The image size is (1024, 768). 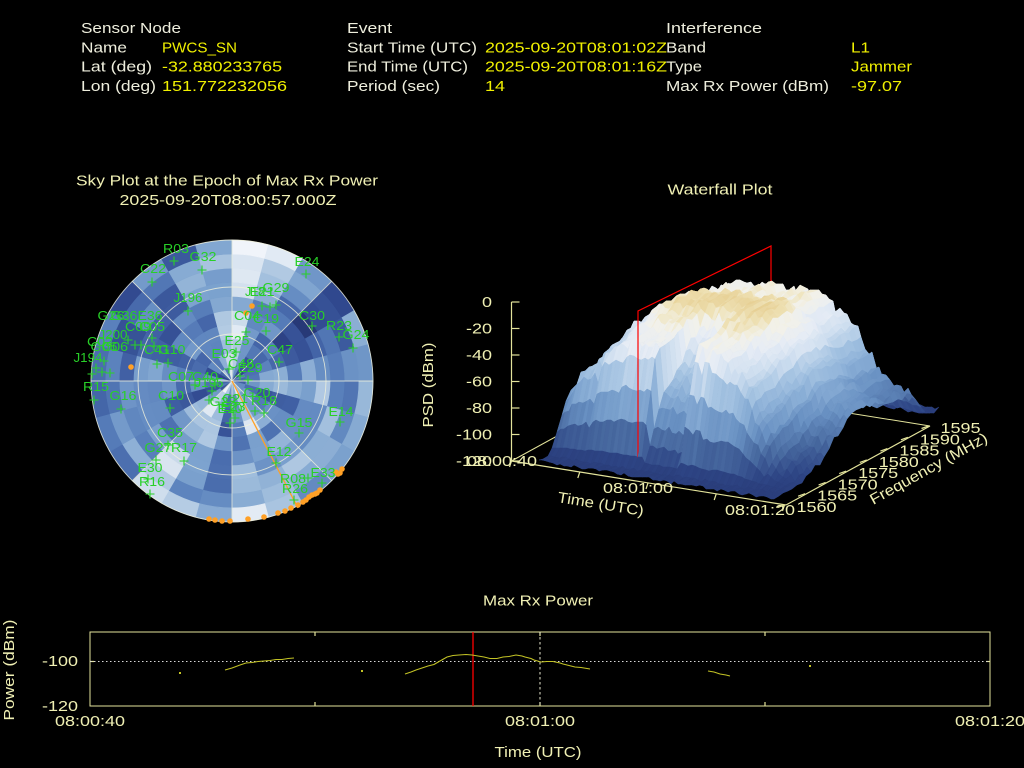 I want to click on svg-text: L1, so click(x=860, y=47).